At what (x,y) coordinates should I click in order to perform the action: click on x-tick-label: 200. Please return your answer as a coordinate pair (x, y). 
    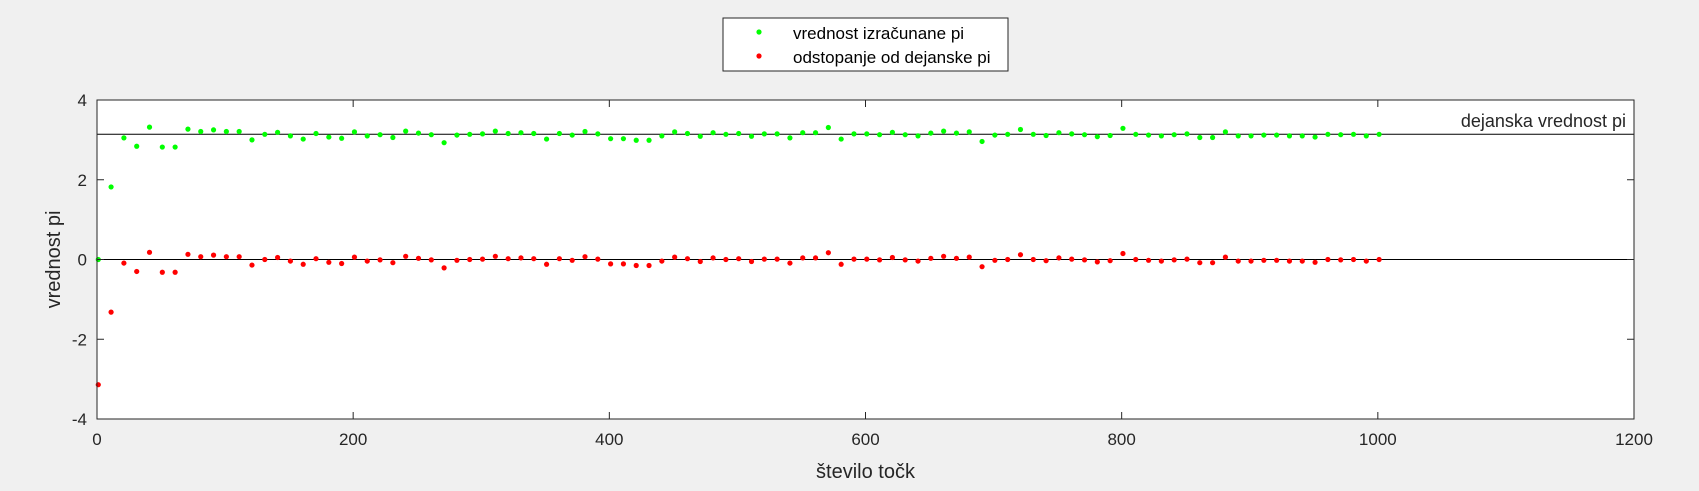
    Looking at the image, I should click on (353, 439).